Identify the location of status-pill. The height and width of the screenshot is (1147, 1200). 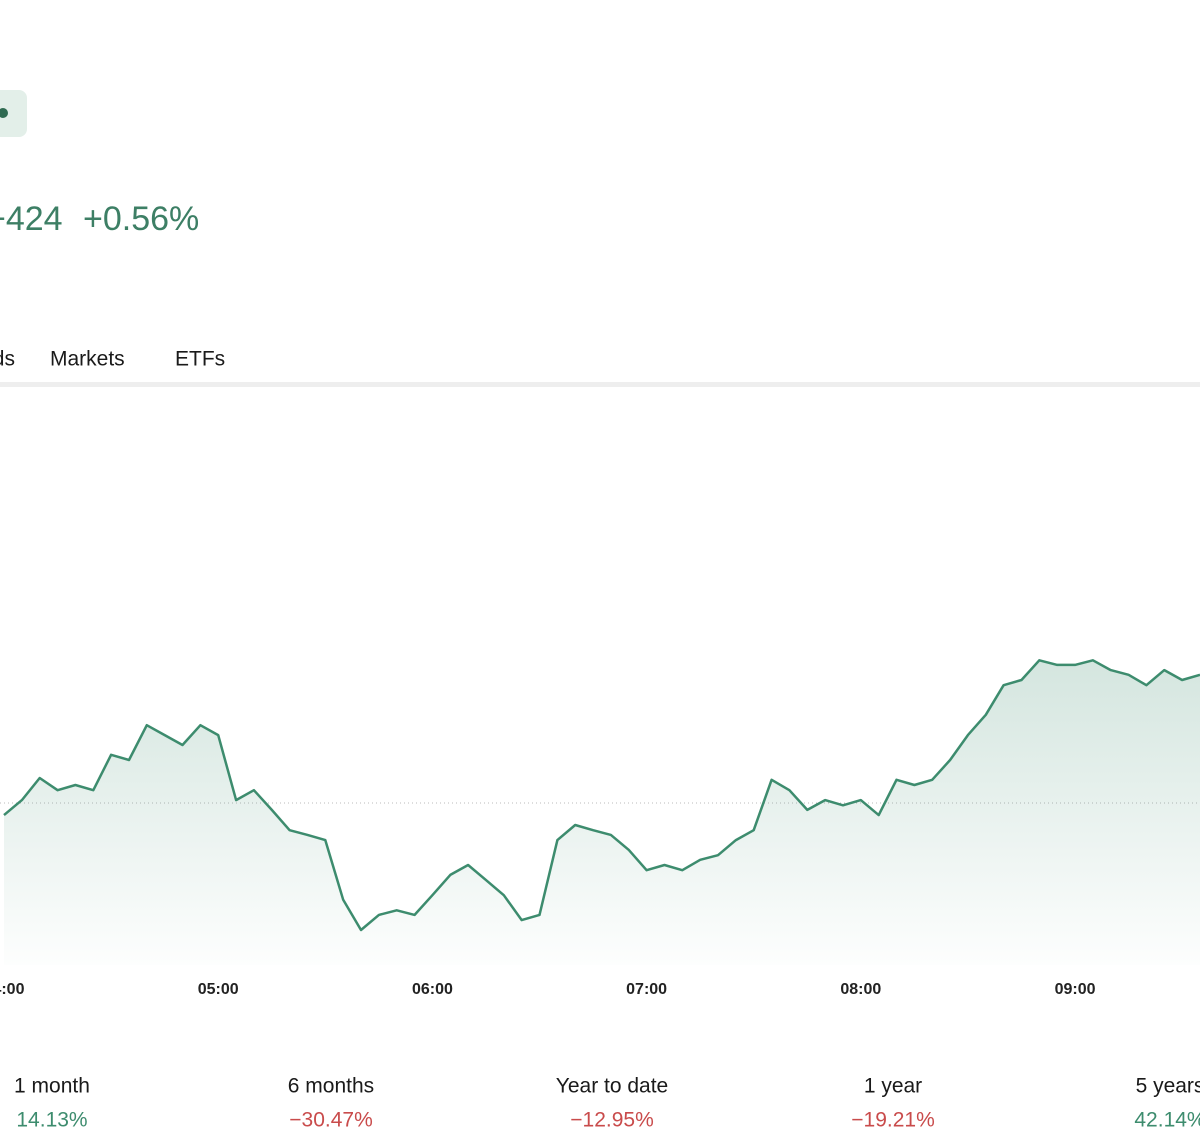
(13, 113).